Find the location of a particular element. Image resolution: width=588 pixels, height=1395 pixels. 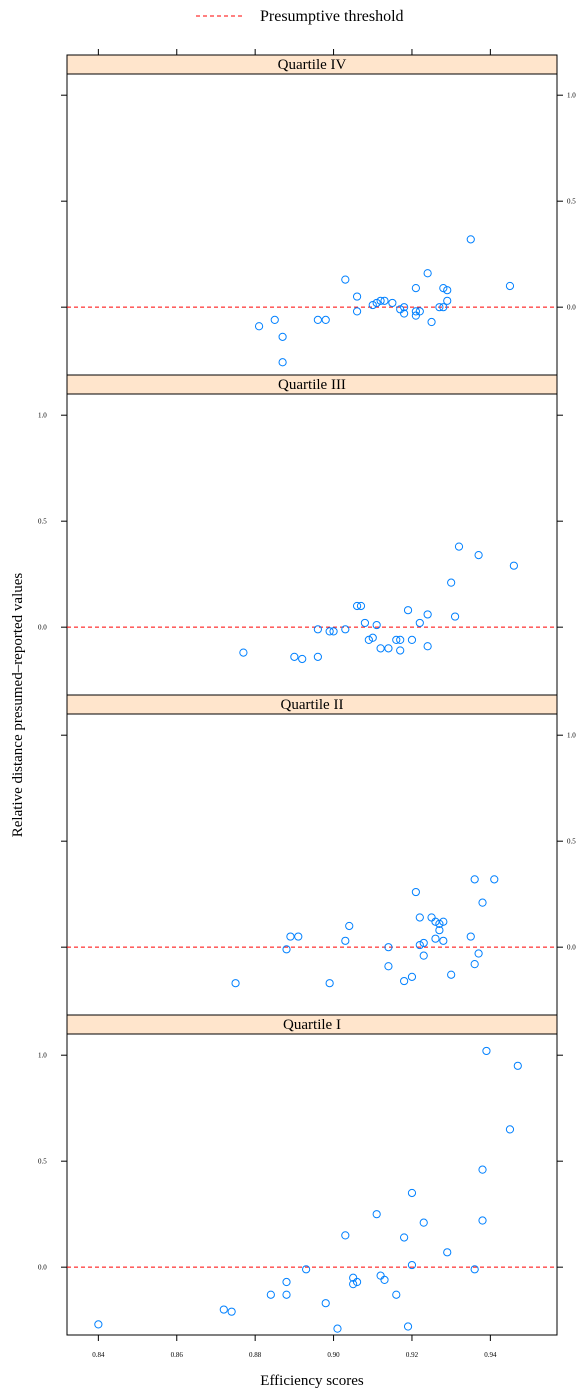

panel-strip-label: Quartile I is located at coordinates (312, 1025).